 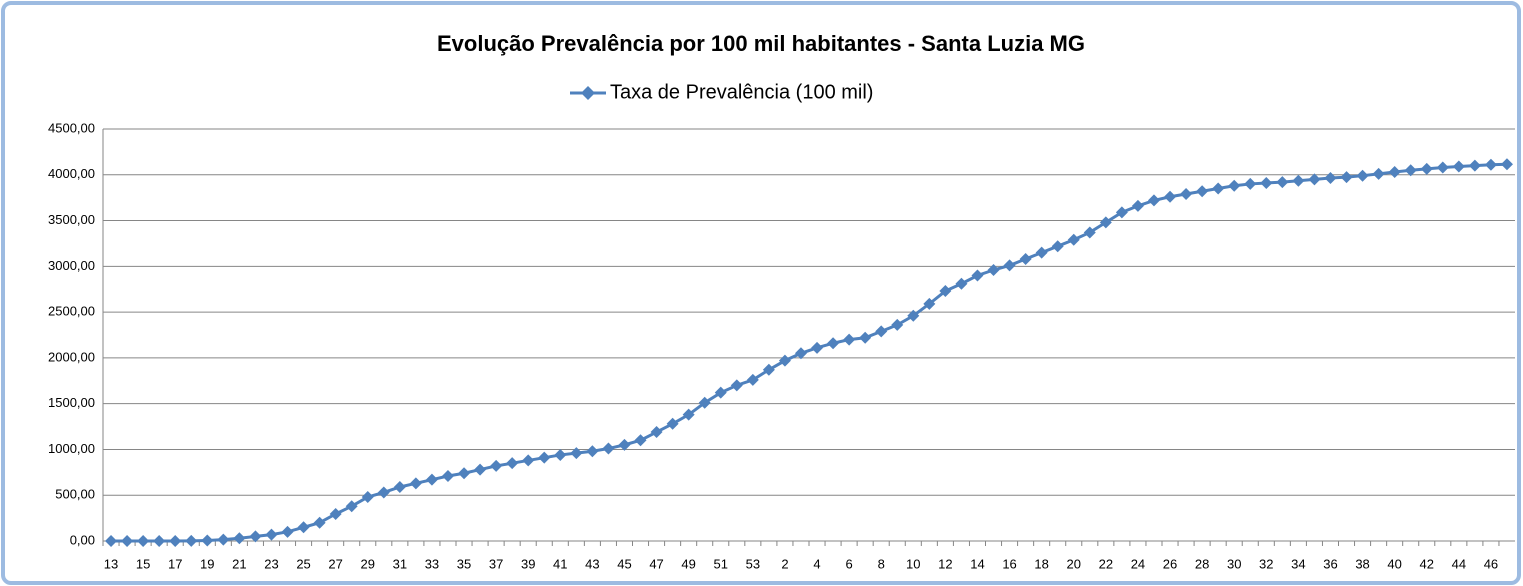 What do you see at coordinates (1491, 563) in the screenshot?
I see `x-tick-label: 46` at bounding box center [1491, 563].